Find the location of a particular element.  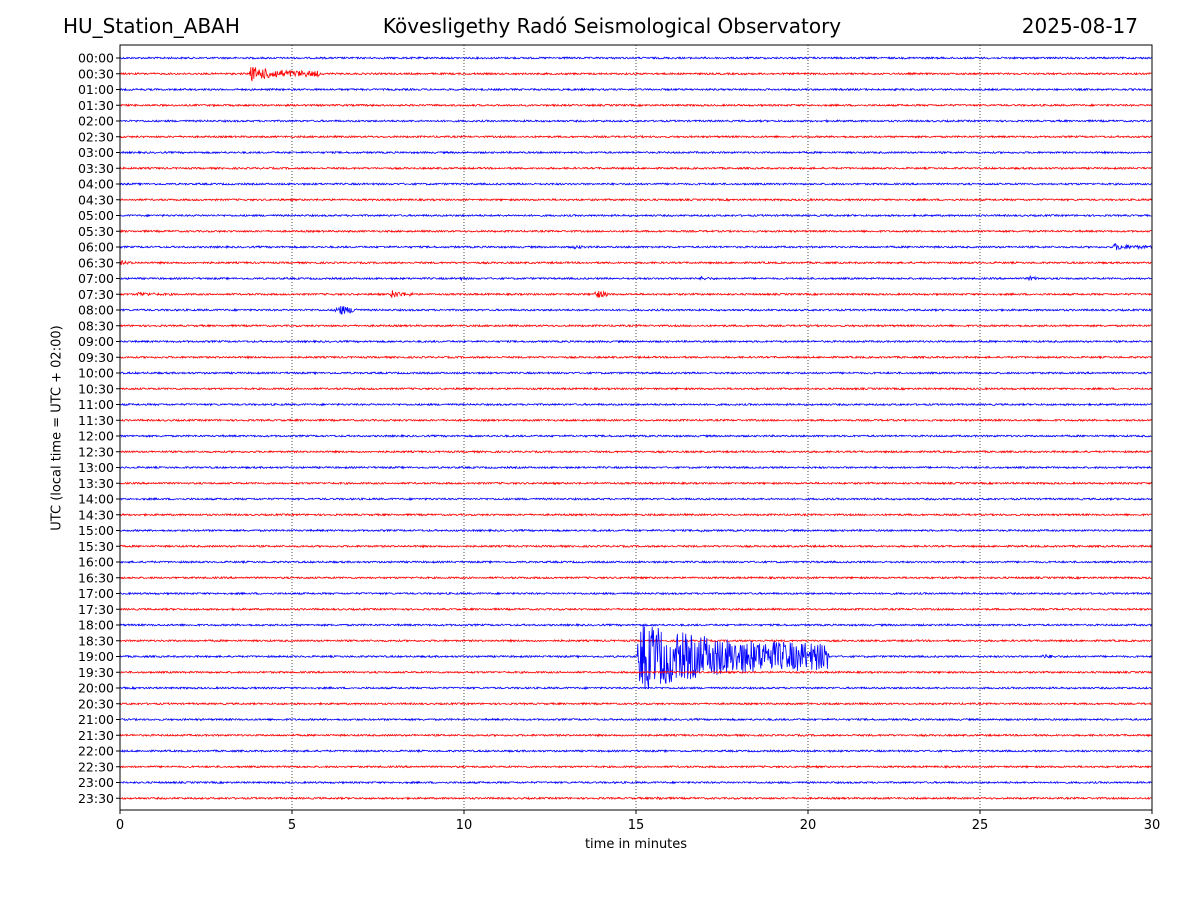

x-tick-label: 30 is located at coordinates (1152, 825).